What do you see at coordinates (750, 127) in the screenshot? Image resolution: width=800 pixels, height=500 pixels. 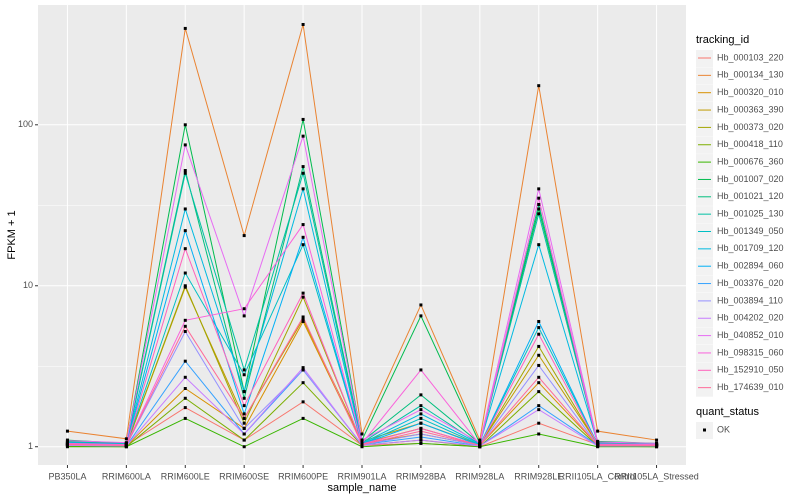 I see `legend-label: Hb_000373_020` at bounding box center [750, 127].